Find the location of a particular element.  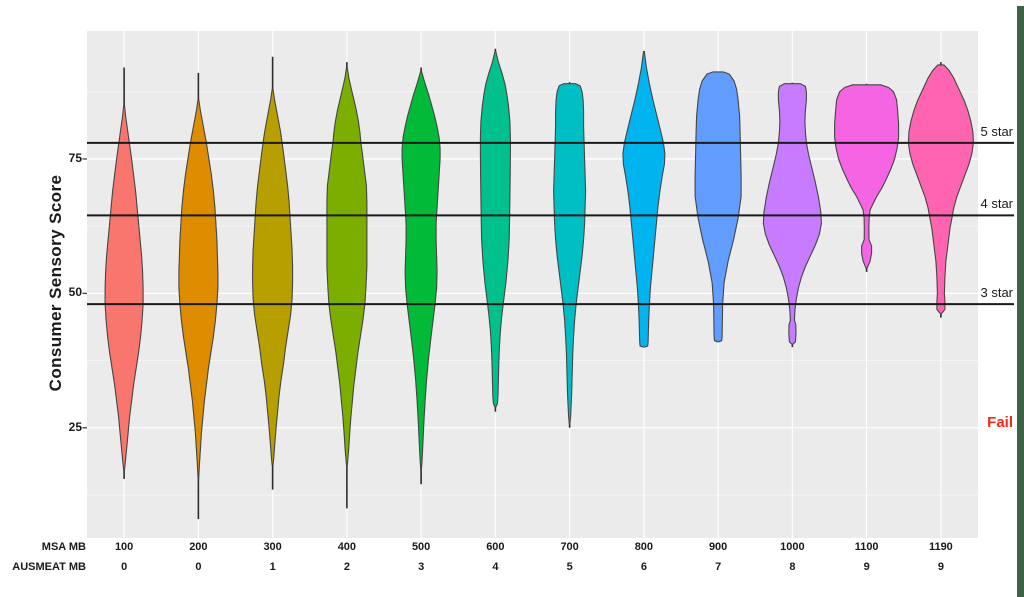

x-label-msa-1190: 1190 is located at coordinates (940, 547).